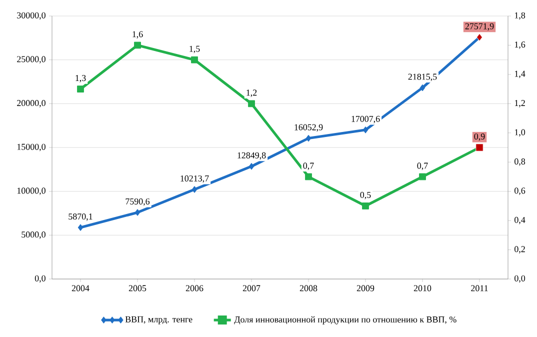  Describe the element at coordinates (194, 179) in the screenshot. I see `data-label: 10213,7` at that location.